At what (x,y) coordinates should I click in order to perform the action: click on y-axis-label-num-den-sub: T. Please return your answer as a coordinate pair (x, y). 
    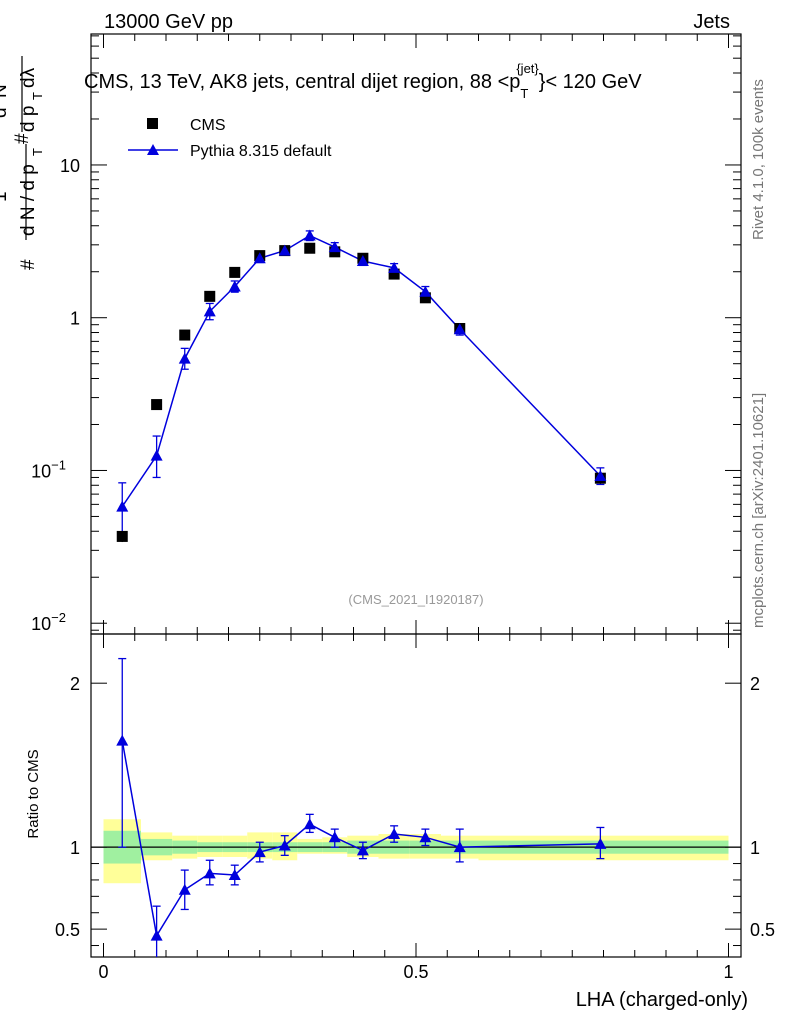
    Looking at the image, I should click on (37, 96).